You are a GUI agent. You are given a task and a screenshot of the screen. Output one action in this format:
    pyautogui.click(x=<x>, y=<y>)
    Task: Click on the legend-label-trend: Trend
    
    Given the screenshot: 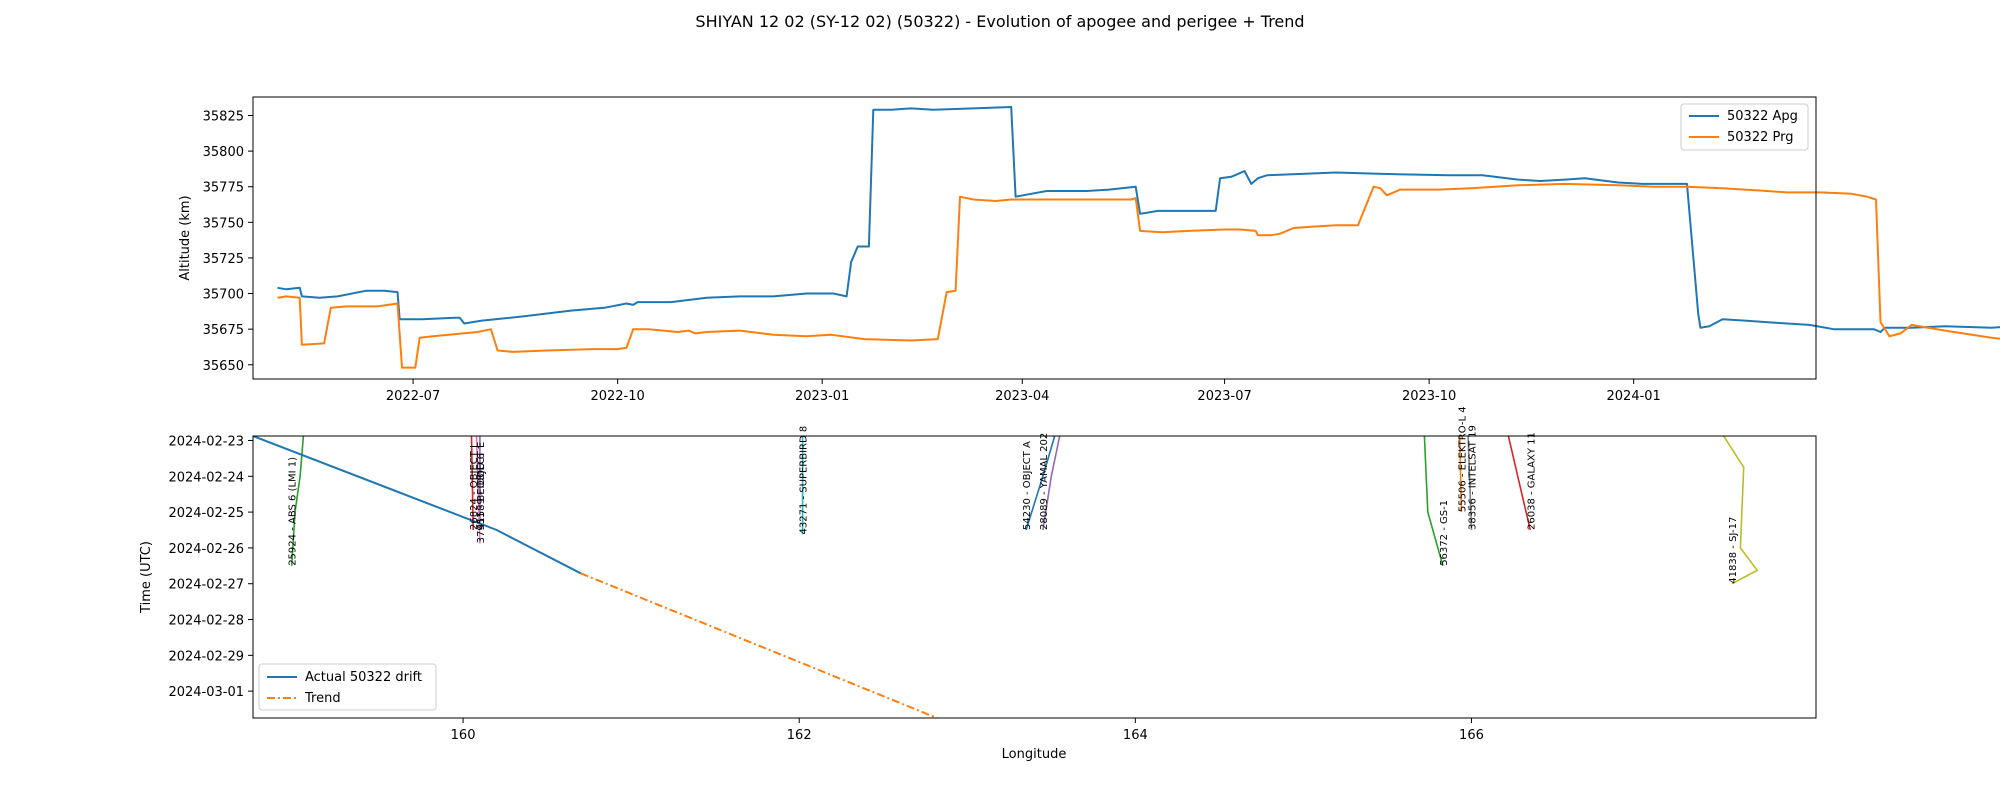 What is the action you would take?
    pyautogui.click(x=322, y=698)
    